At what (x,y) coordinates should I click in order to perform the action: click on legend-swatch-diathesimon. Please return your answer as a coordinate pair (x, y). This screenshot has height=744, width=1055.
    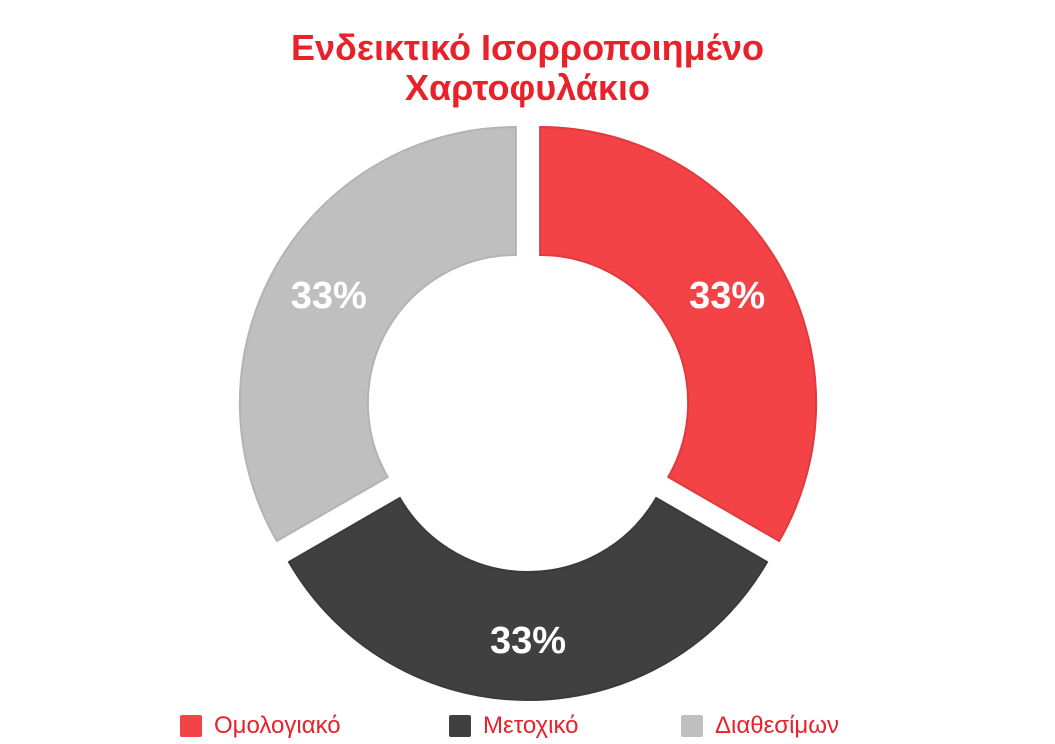
    Looking at the image, I should click on (692, 726).